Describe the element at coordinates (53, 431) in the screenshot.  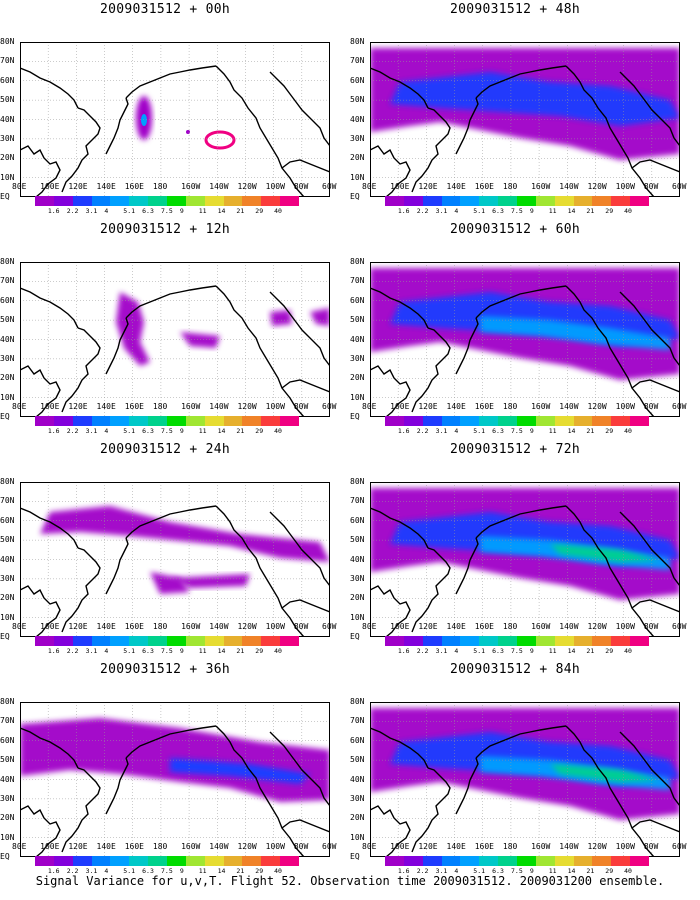
I see `colorbar-label: 1.6` at that location.